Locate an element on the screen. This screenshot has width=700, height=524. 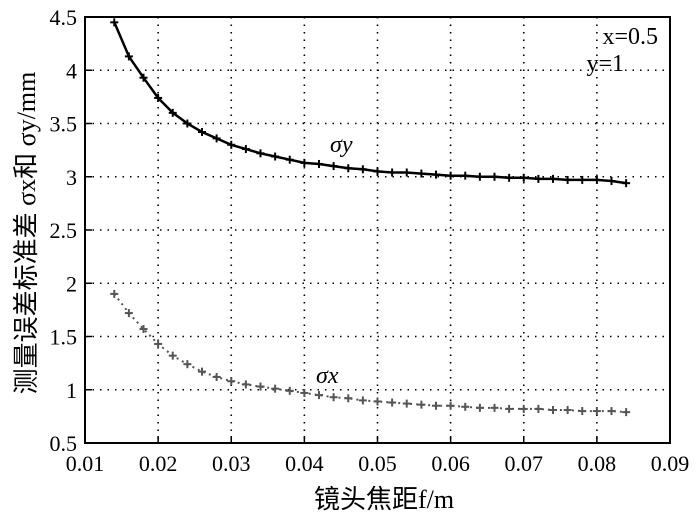
y-tick-label: 2.5 is located at coordinates (64, 230).